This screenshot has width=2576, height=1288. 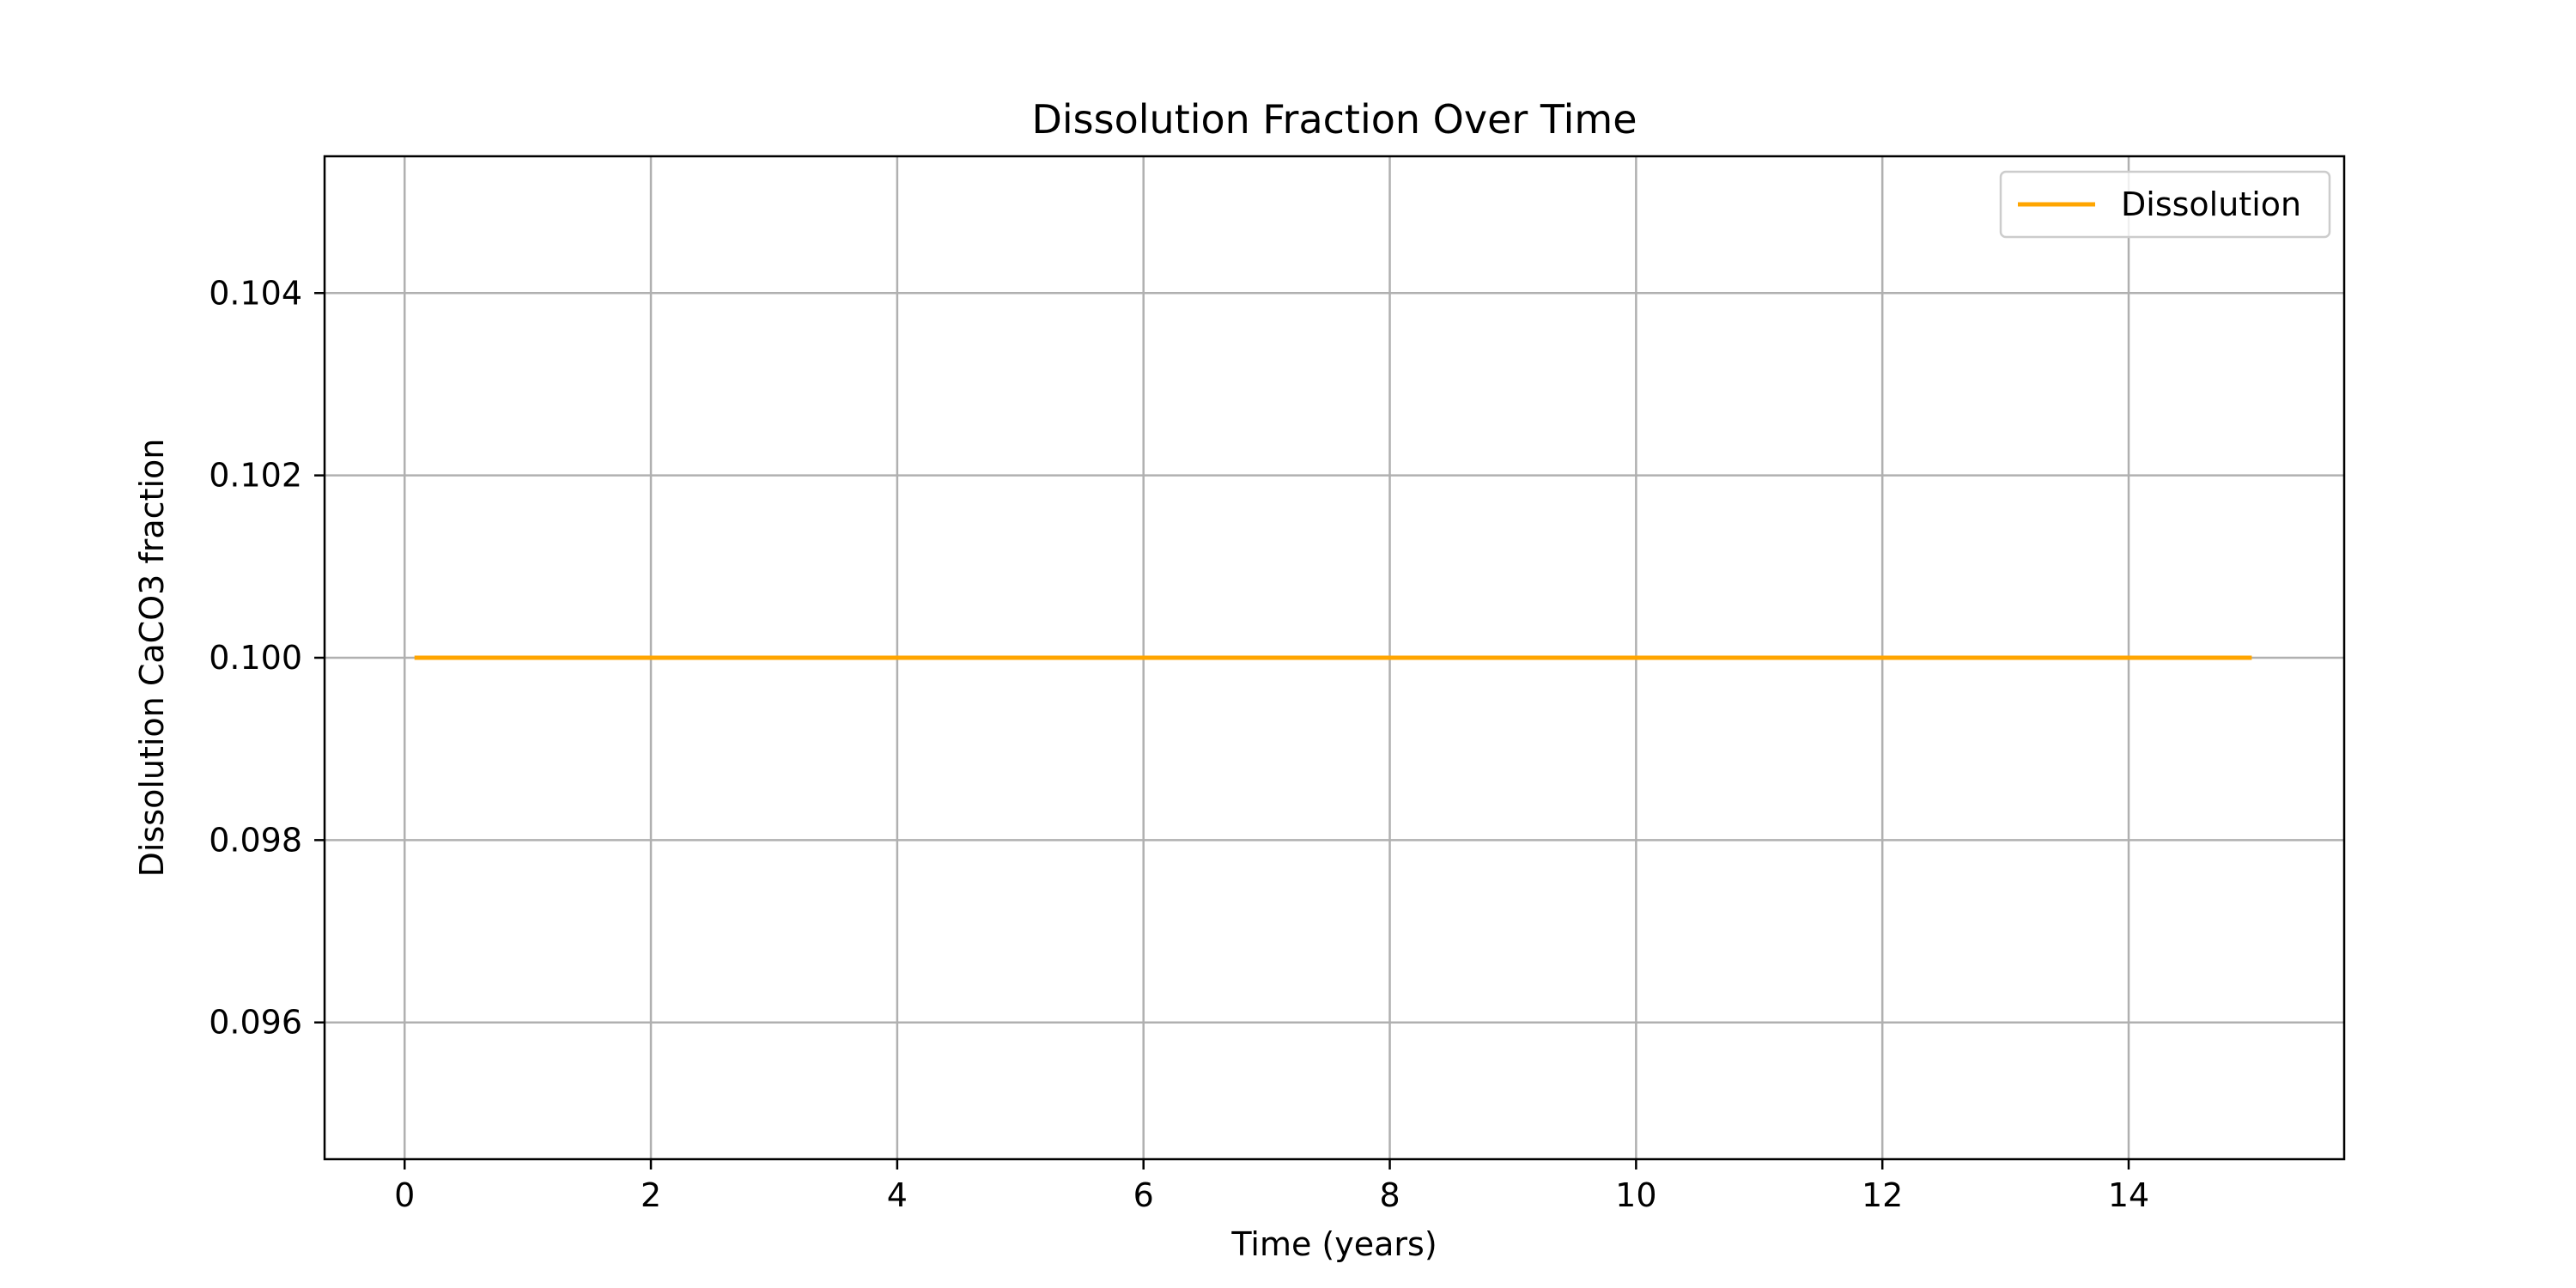 What do you see at coordinates (1144, 1195) in the screenshot?
I see `x-tick-label: 6` at bounding box center [1144, 1195].